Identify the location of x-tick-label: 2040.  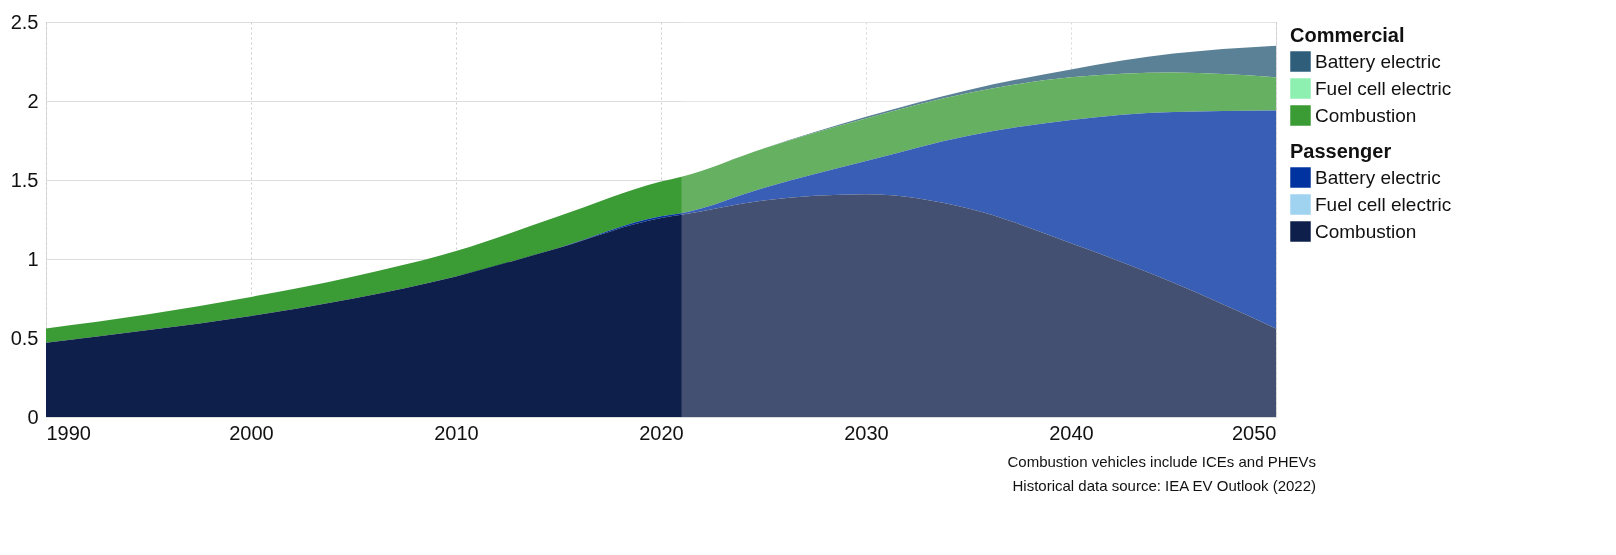
(1071, 432).